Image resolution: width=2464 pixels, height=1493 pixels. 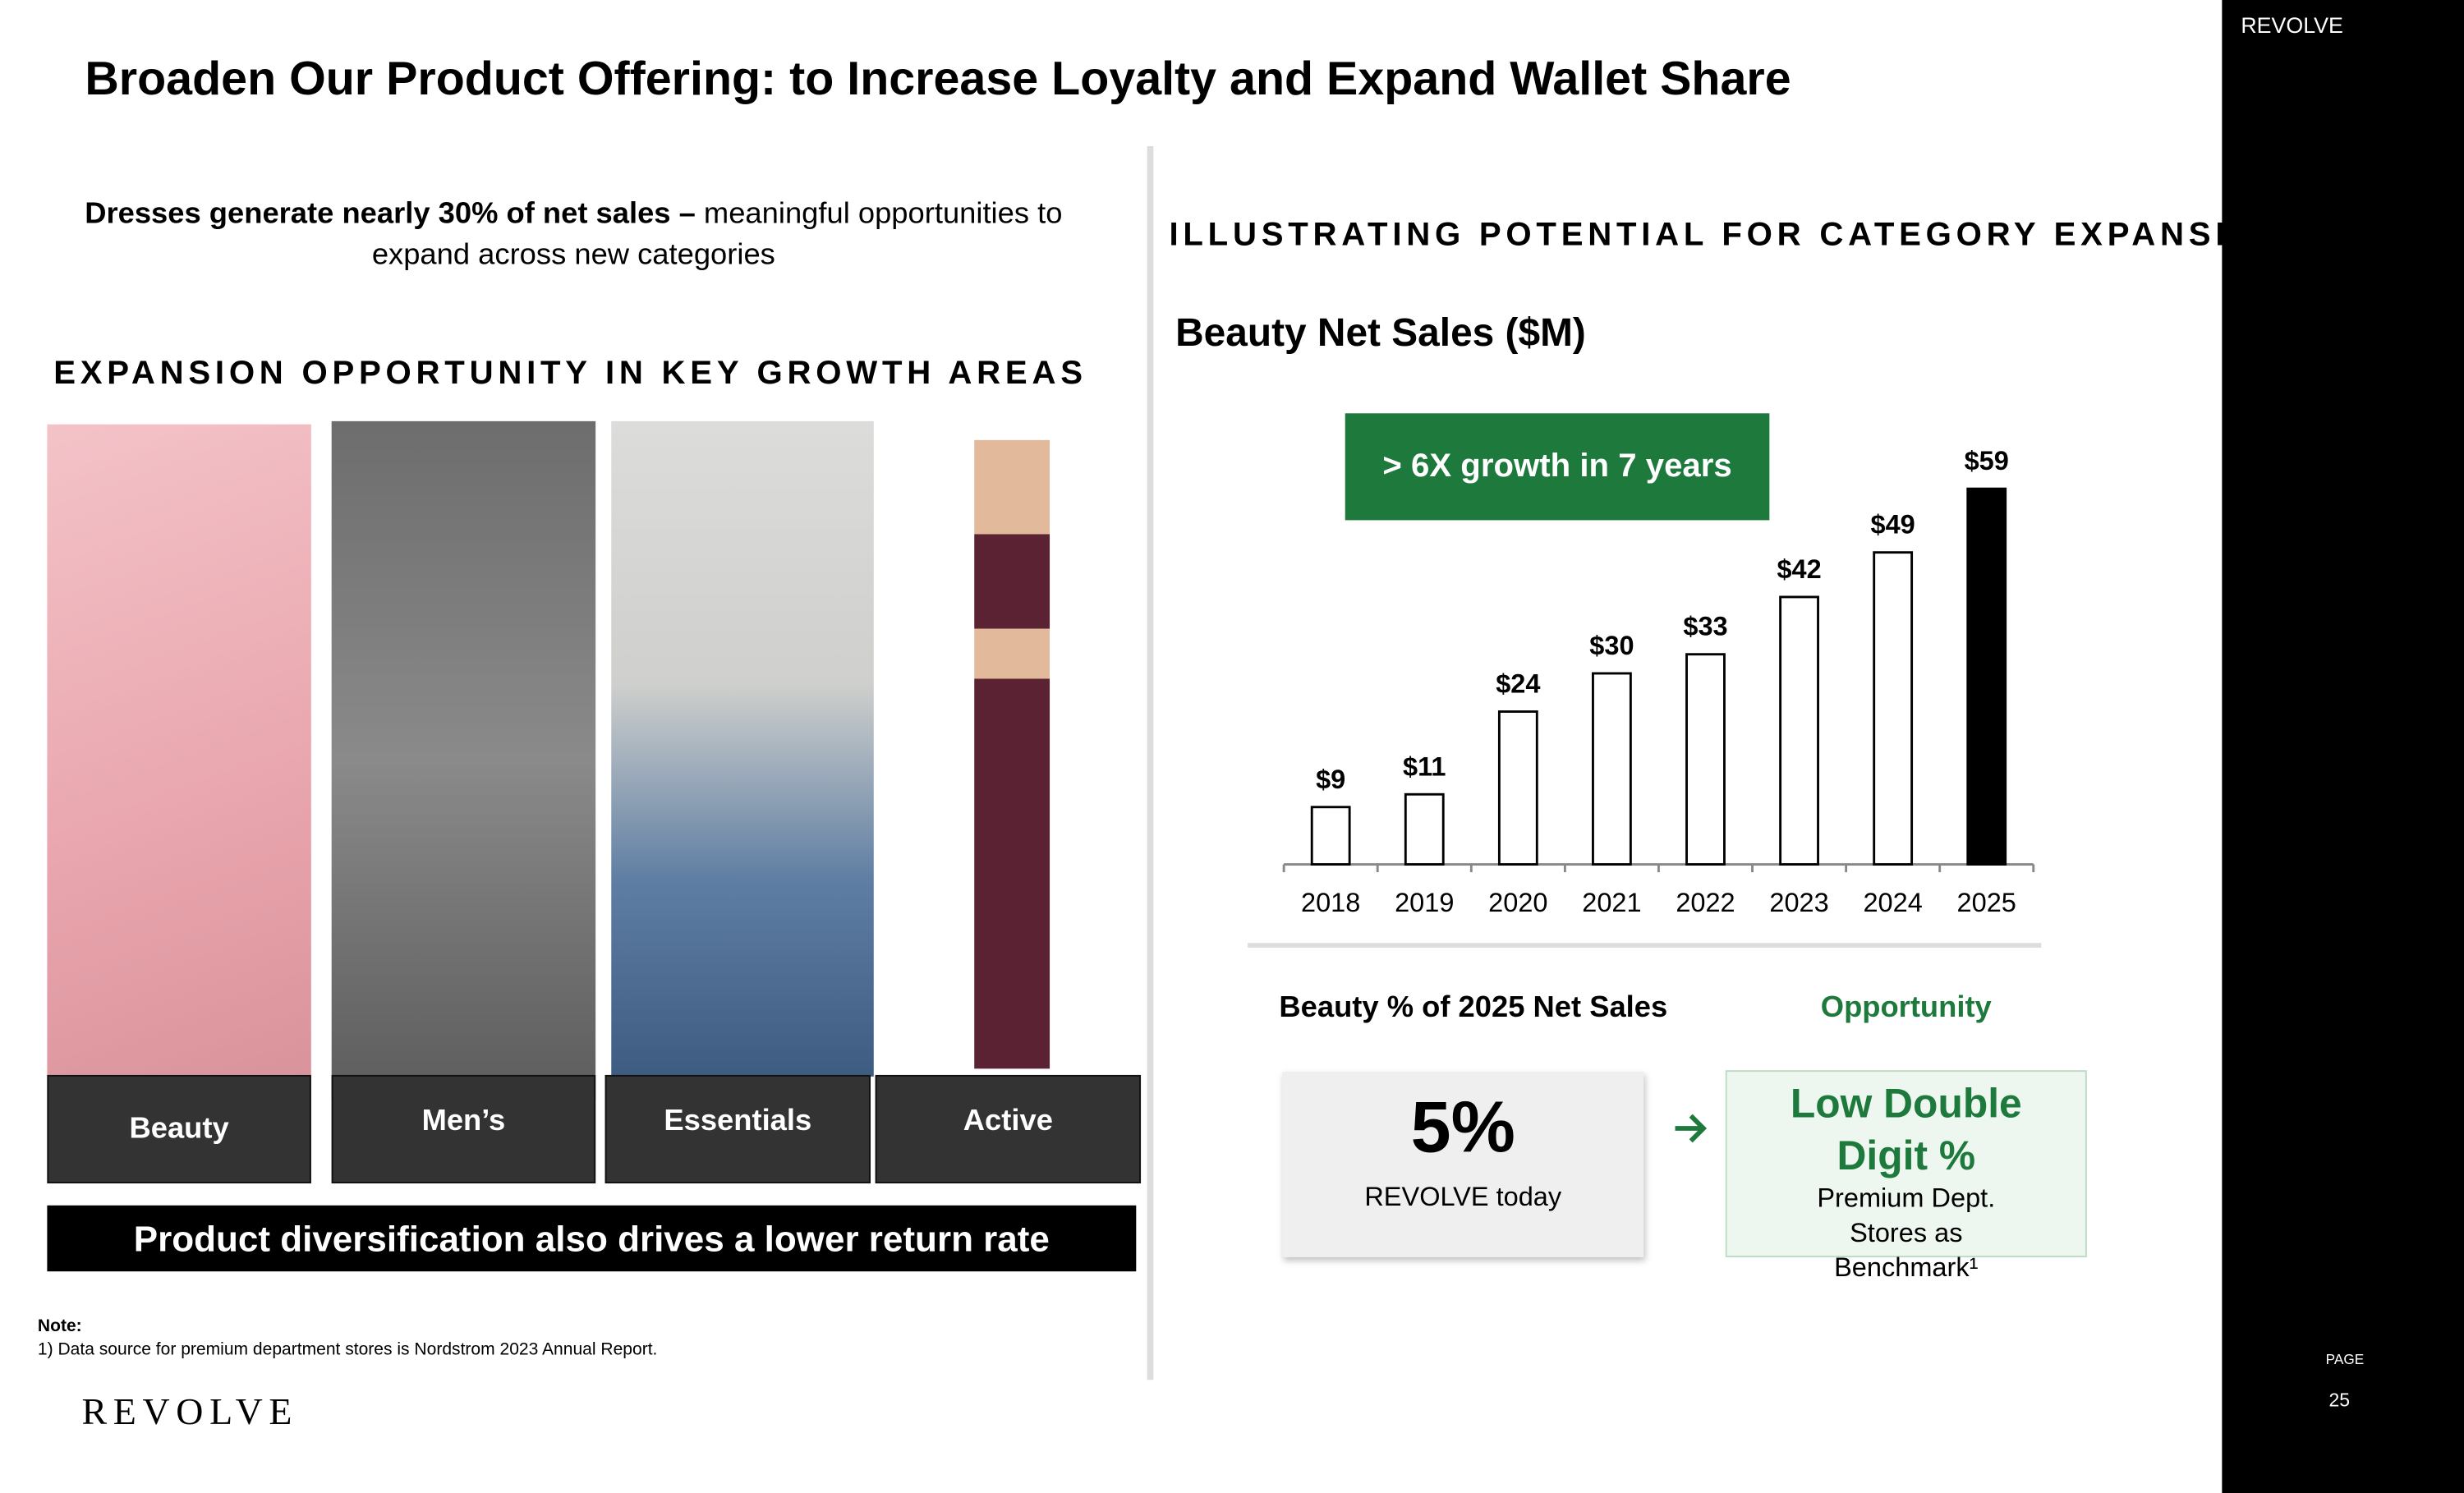 I want to click on x-tick-label: 2024, so click(x=1892, y=903).